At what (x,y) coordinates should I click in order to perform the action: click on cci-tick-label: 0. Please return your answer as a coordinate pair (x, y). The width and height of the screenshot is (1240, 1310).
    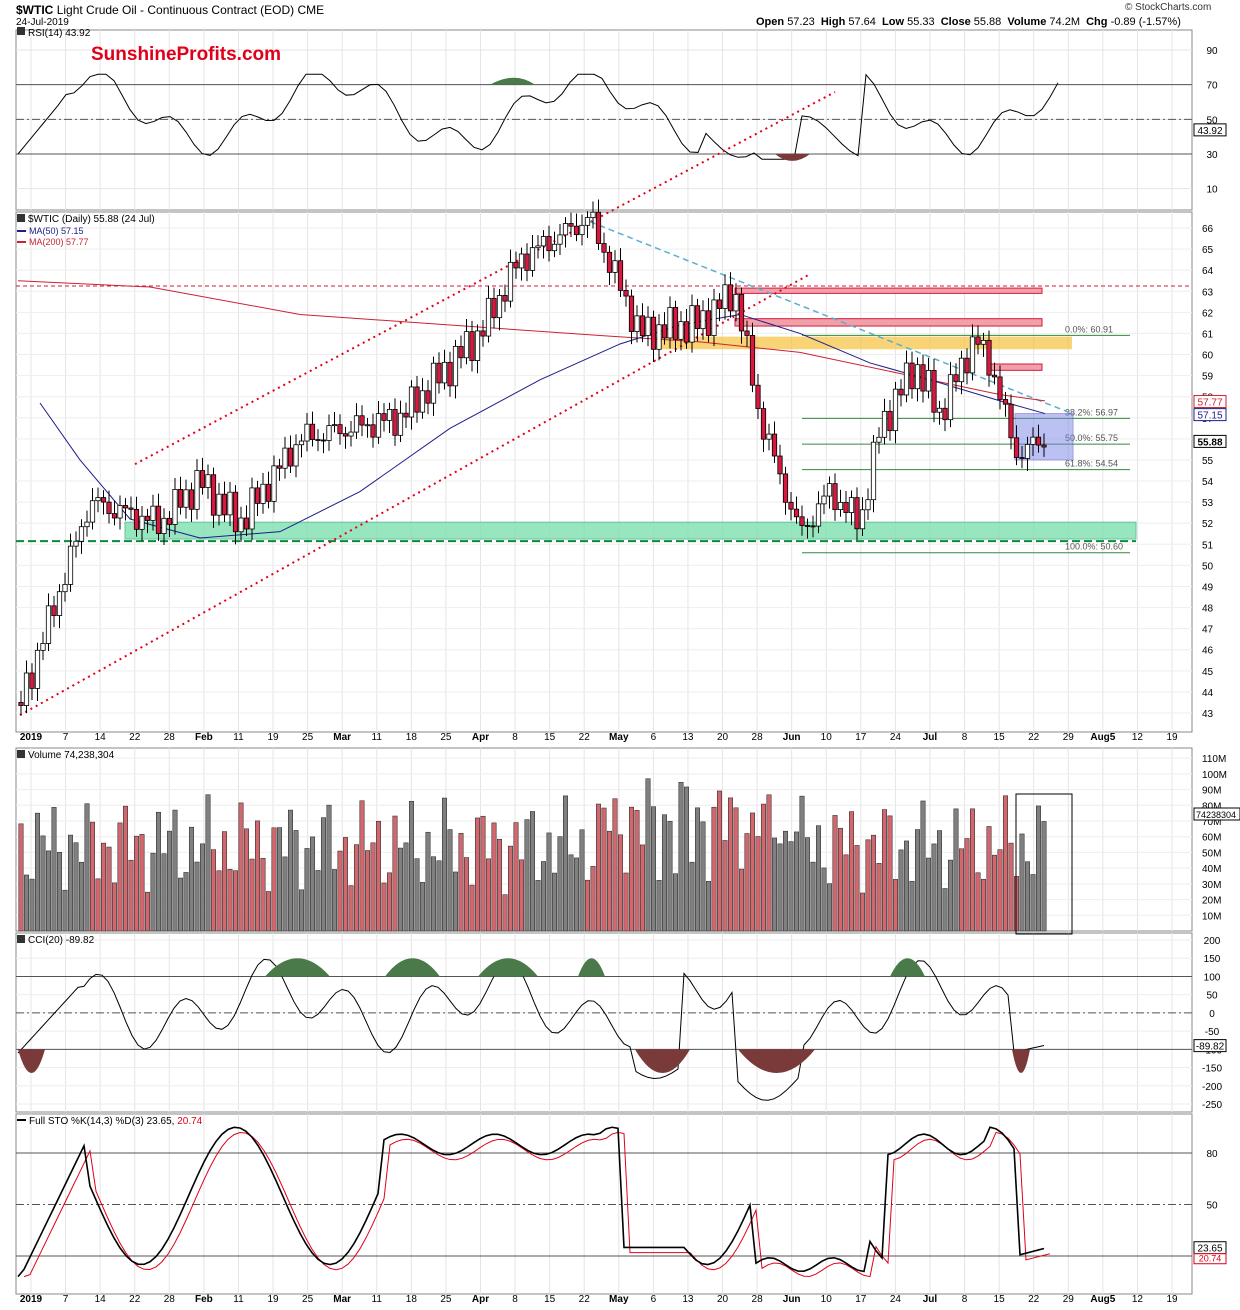
    Looking at the image, I should click on (1212, 1014).